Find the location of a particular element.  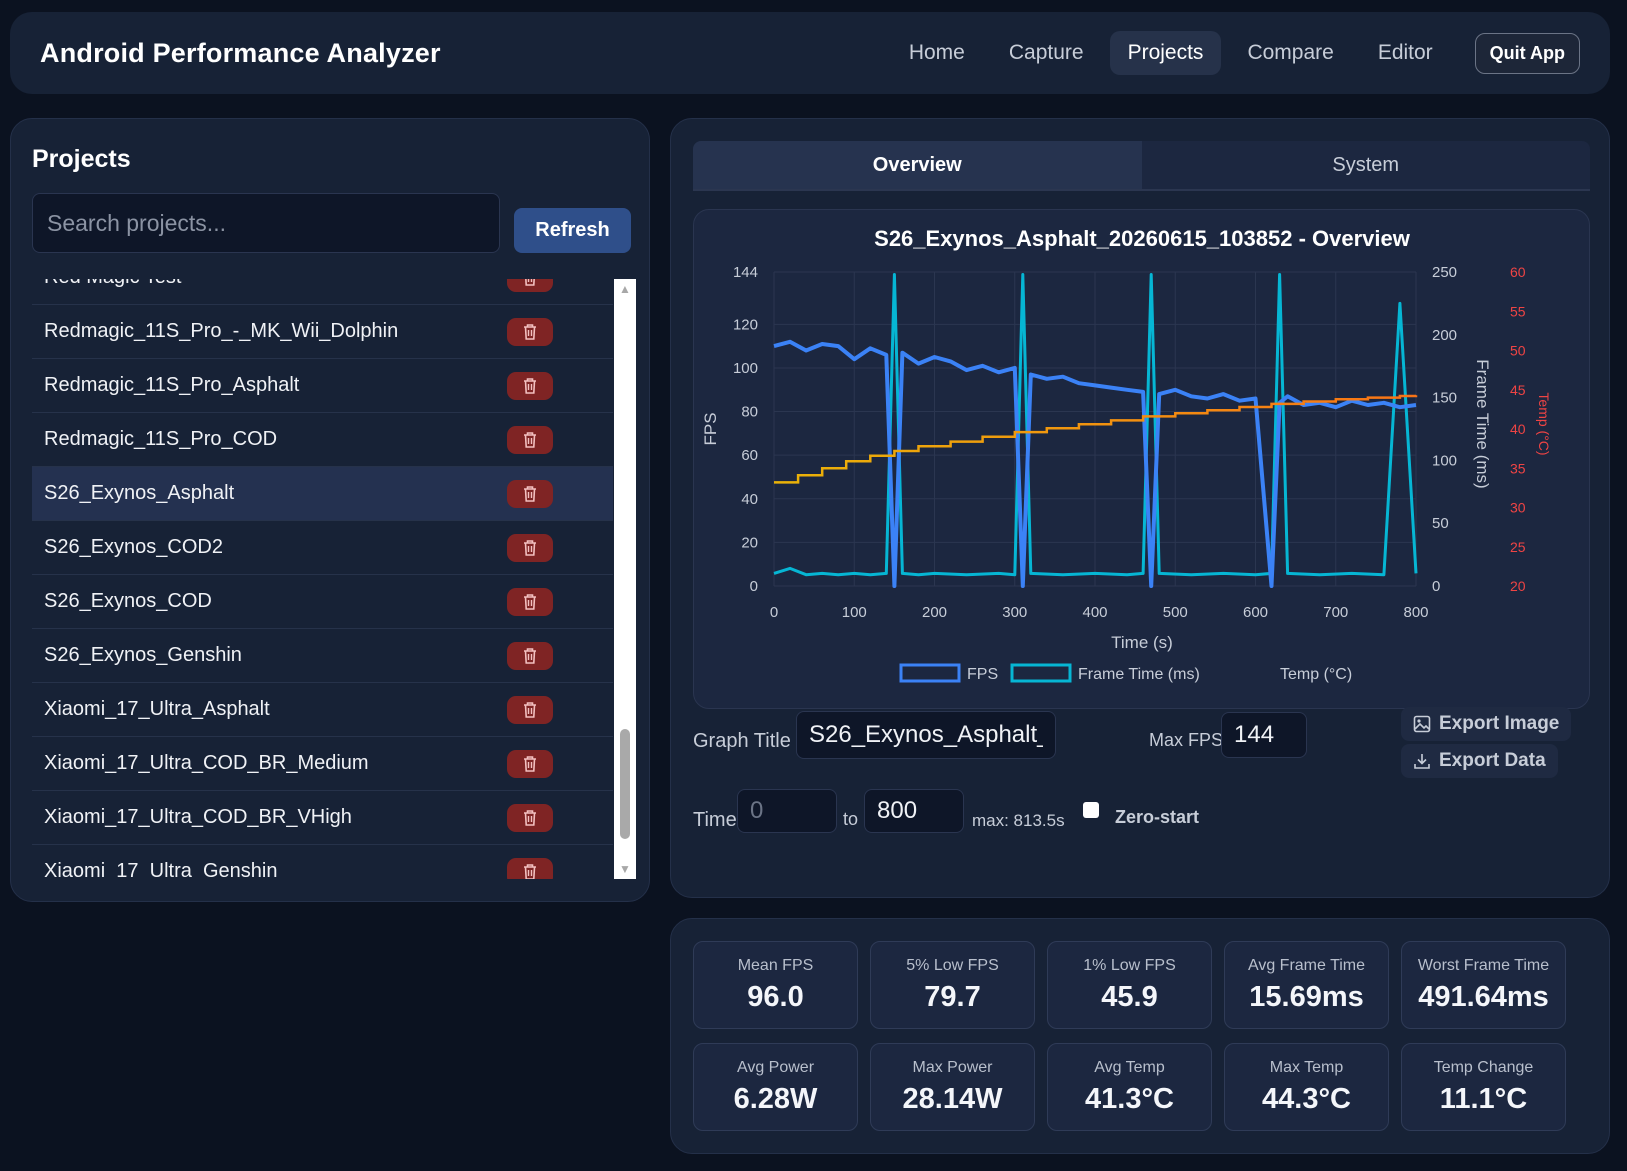

project-name: Redmagic_11S_Pro_Asphalt is located at coordinates (172, 385).